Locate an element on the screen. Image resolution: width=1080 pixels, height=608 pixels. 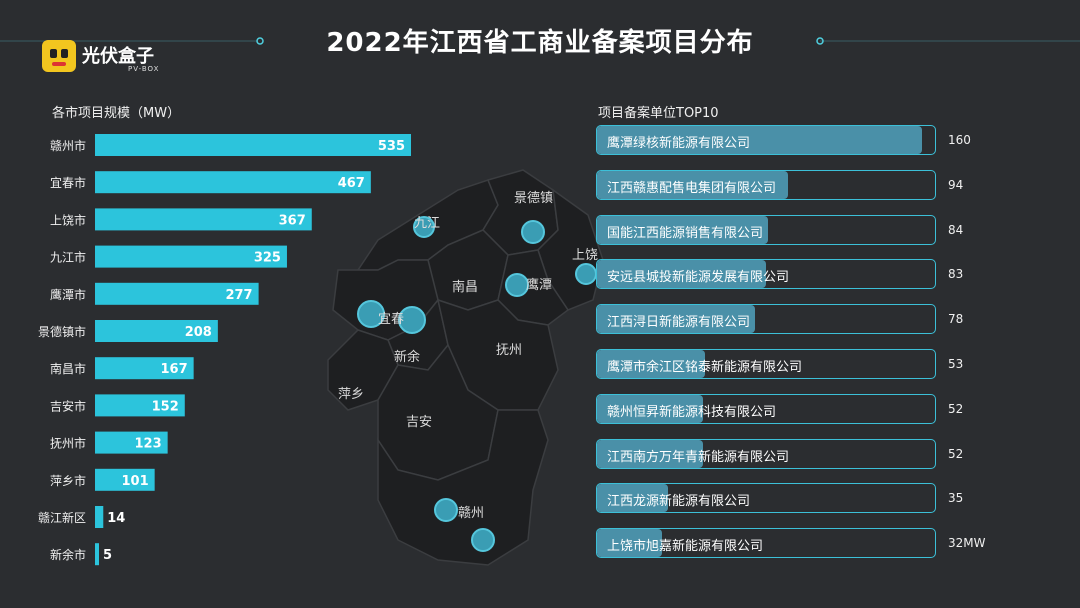
top-item-value: 35 is located at coordinates (956, 498).